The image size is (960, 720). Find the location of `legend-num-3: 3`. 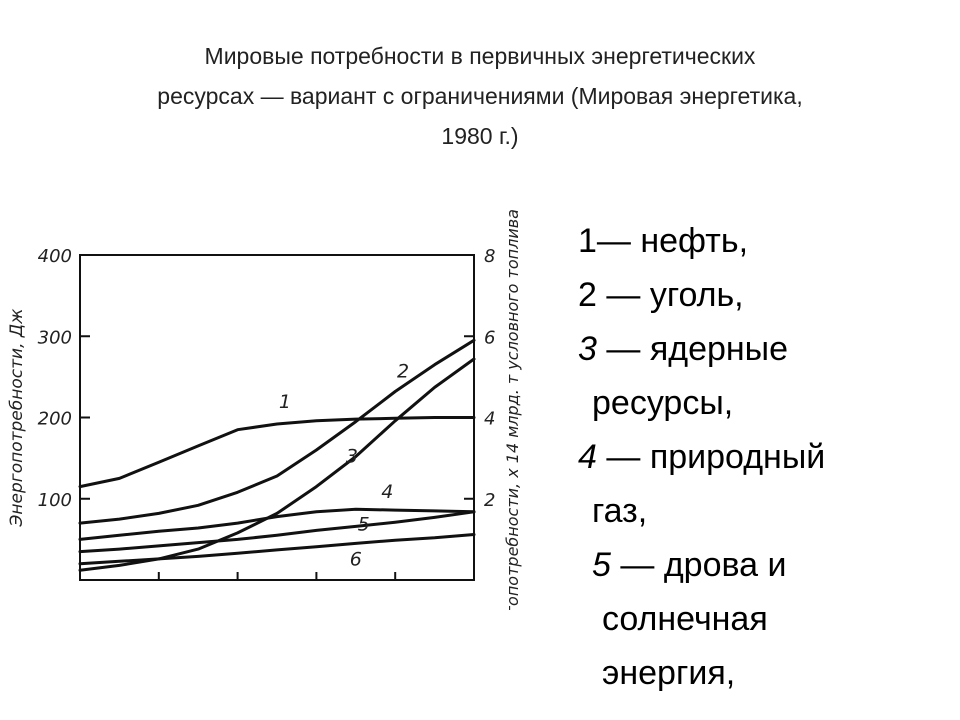

legend-num-3: 3 is located at coordinates (587, 349).